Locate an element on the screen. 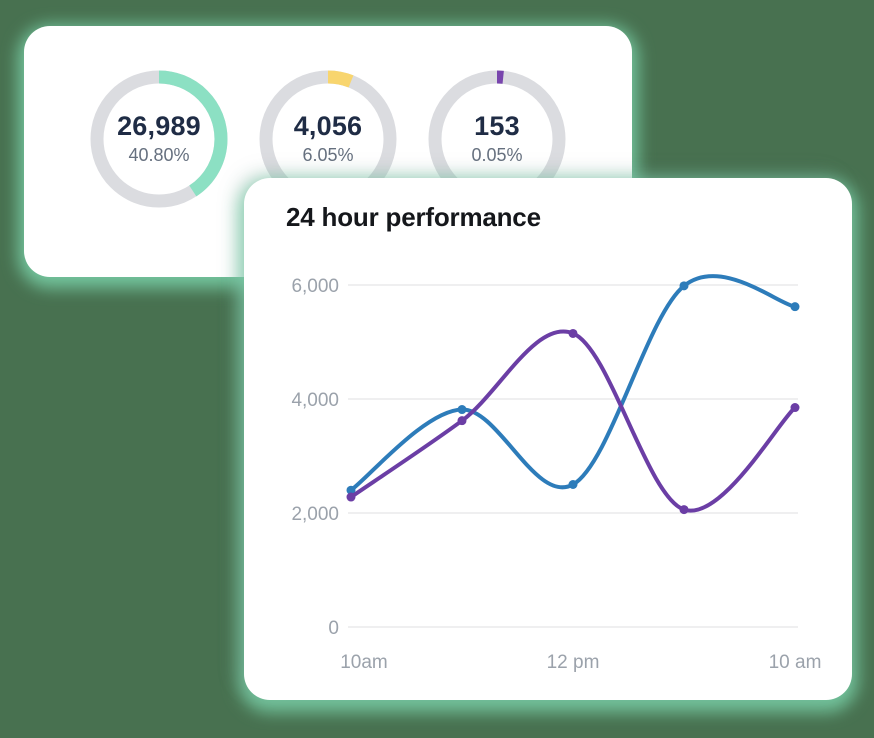  donut-center: 153 0.05% is located at coordinates (497, 139).